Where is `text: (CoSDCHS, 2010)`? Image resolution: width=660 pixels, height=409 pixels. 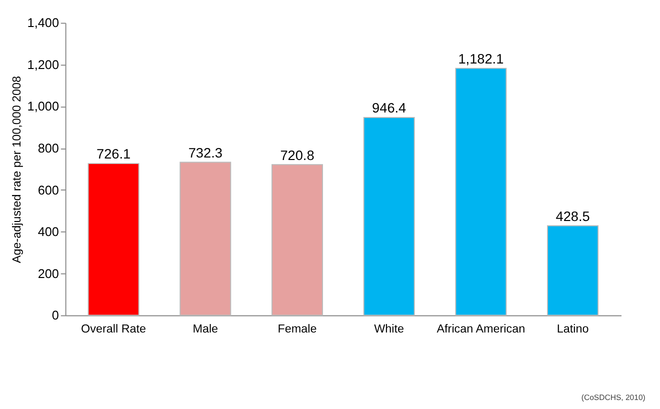 text: (CoSDCHS, 2010) is located at coordinates (613, 397).